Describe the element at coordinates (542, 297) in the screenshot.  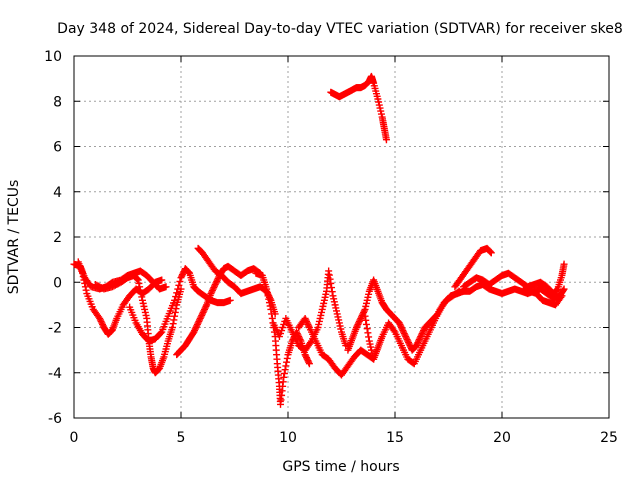
I see `series-prn-p` at that location.